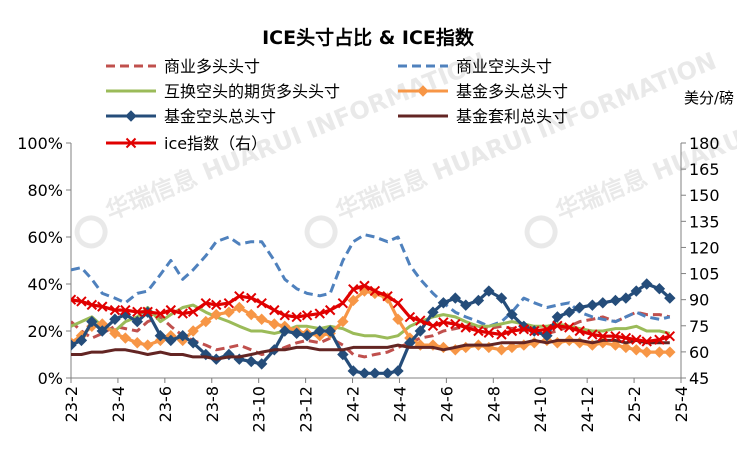 The width and height of the screenshot is (737, 474). What do you see at coordinates (40, 143) in the screenshot?
I see `y-left-tick-label: 100%` at bounding box center [40, 143].